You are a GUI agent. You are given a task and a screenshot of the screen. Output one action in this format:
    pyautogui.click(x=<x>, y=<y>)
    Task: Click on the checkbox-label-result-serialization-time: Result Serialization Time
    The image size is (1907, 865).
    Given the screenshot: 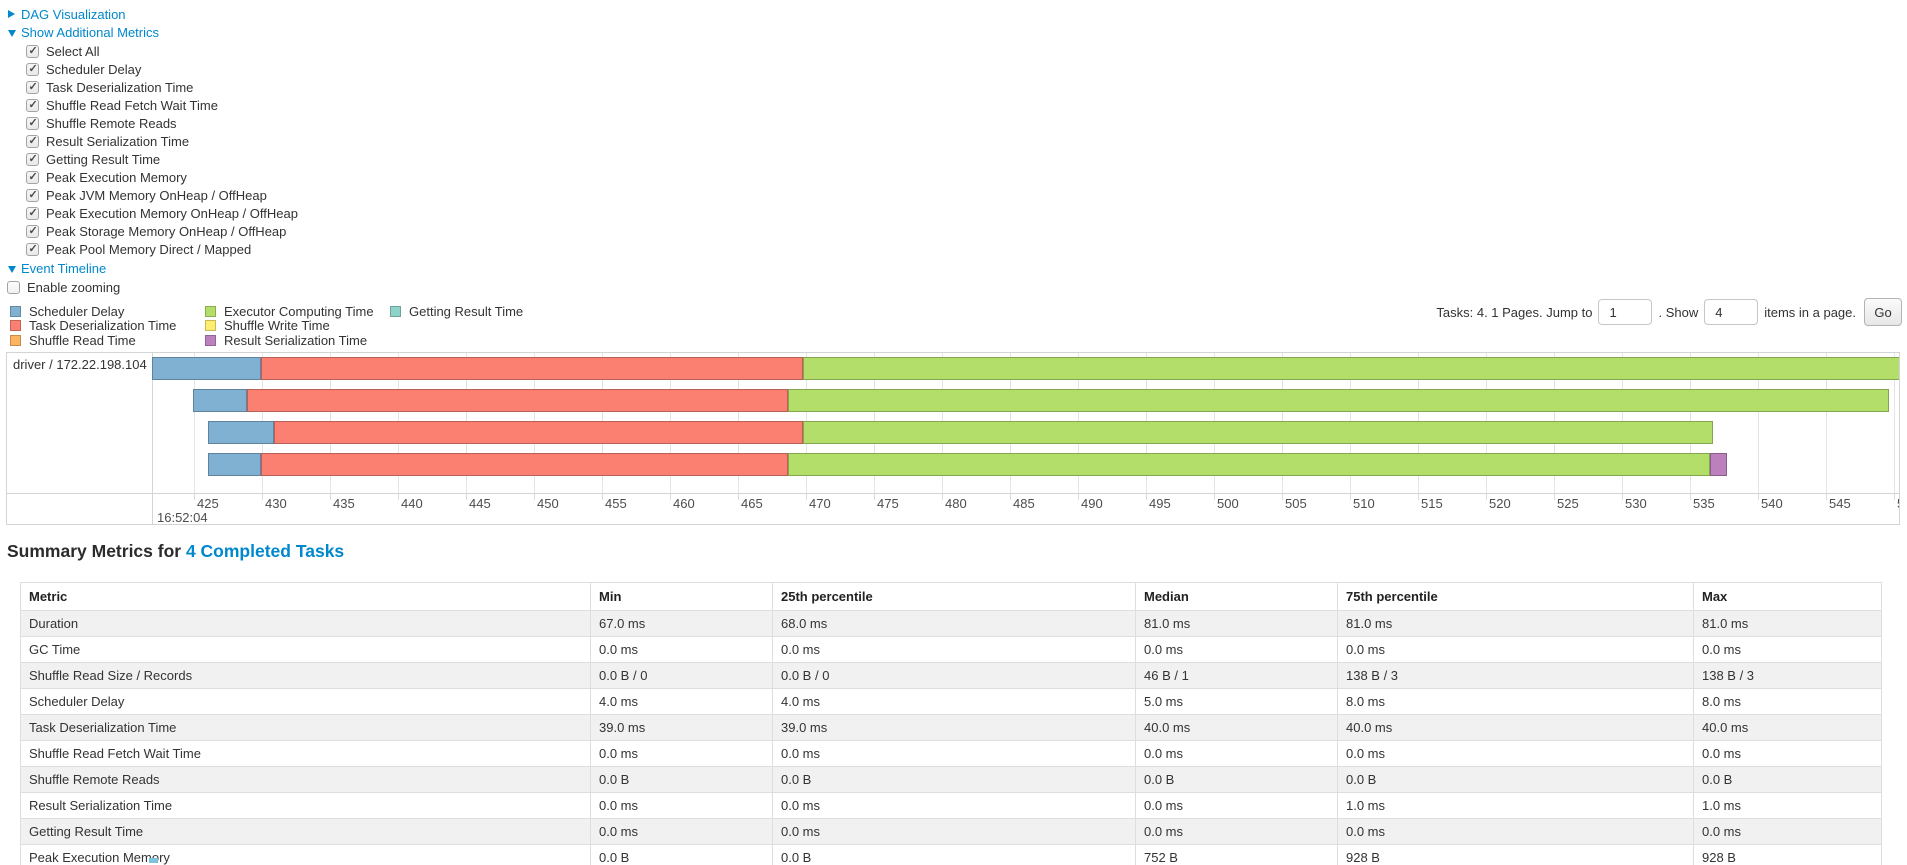 What is the action you would take?
    pyautogui.click(x=118, y=141)
    